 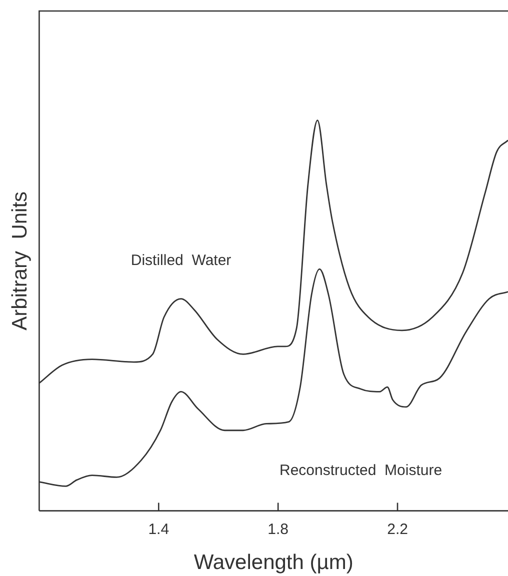 I want to click on x-tick-label: 2.2, so click(x=397, y=529).